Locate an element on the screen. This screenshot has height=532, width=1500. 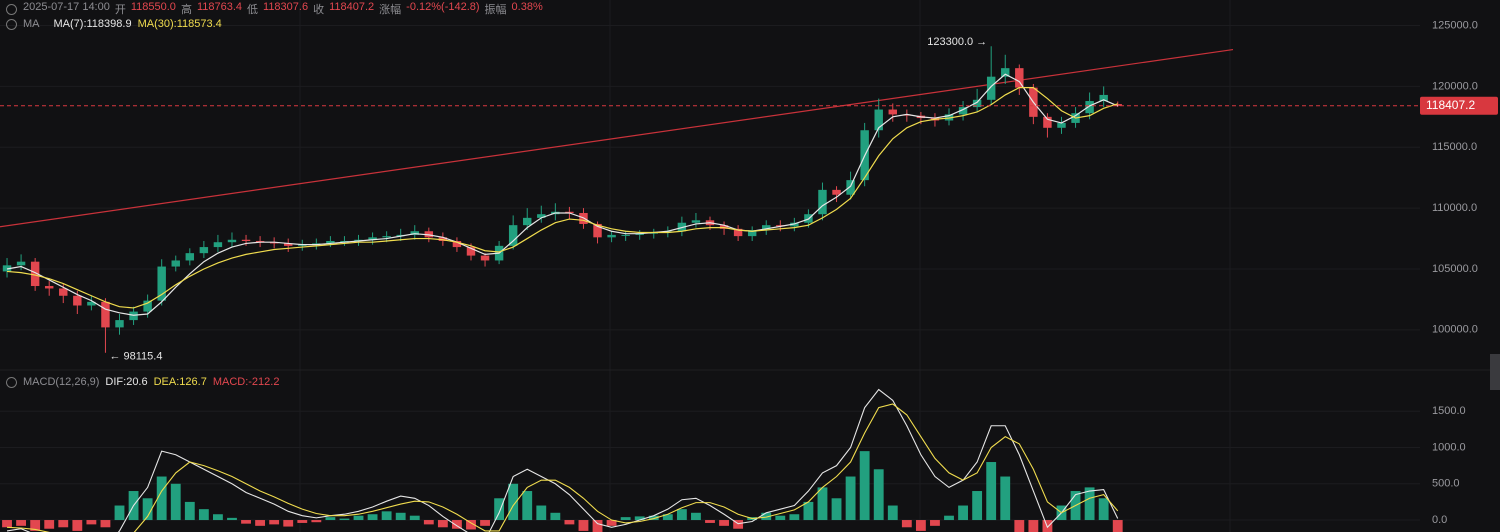
info-label: 开 is located at coordinates (120, 10).